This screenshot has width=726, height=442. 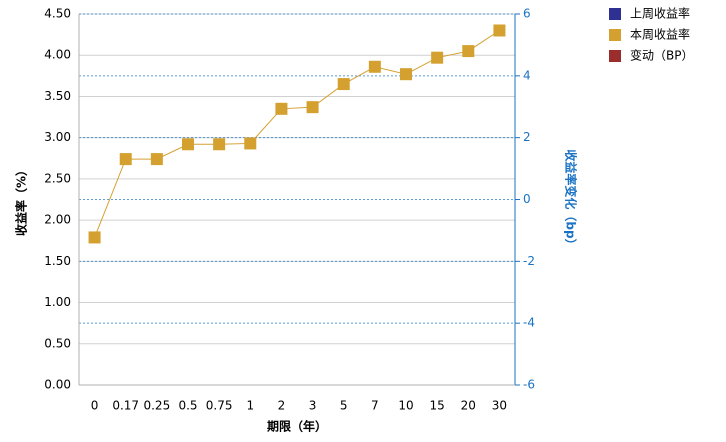 I want to click on x-tick-label: 0.25, so click(x=156, y=406).